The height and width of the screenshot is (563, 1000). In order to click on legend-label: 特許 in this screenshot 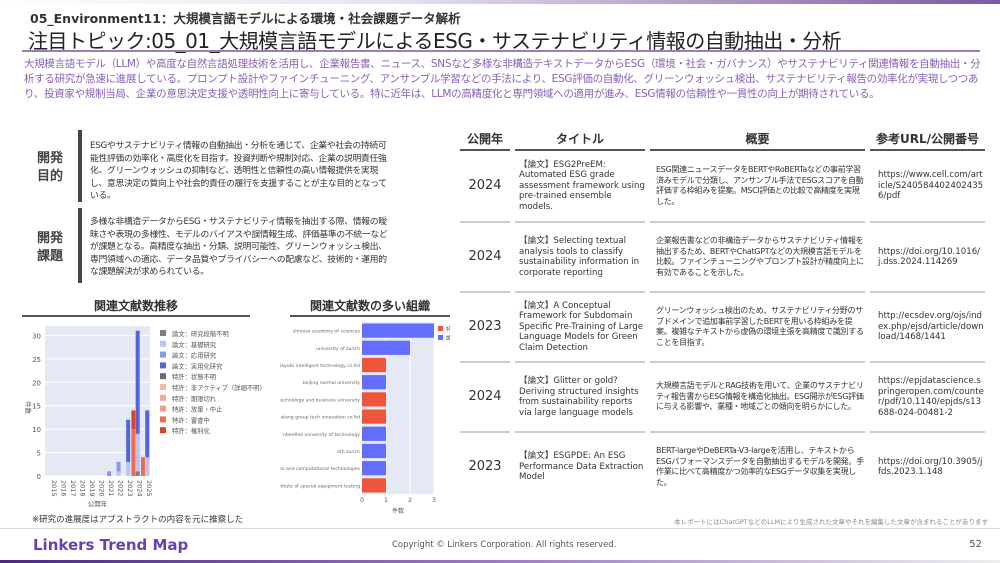, I will do `click(448, 329)`.